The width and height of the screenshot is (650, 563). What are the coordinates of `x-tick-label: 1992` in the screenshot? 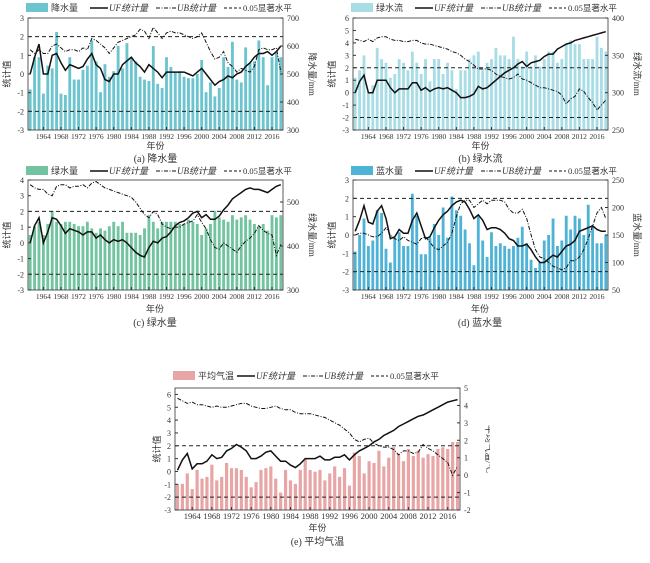 It's located at (491, 296).